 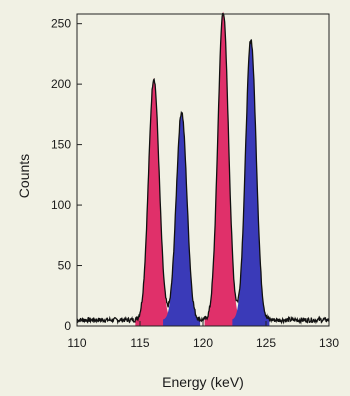 I want to click on peak-3-fill, so click(x=223, y=169).